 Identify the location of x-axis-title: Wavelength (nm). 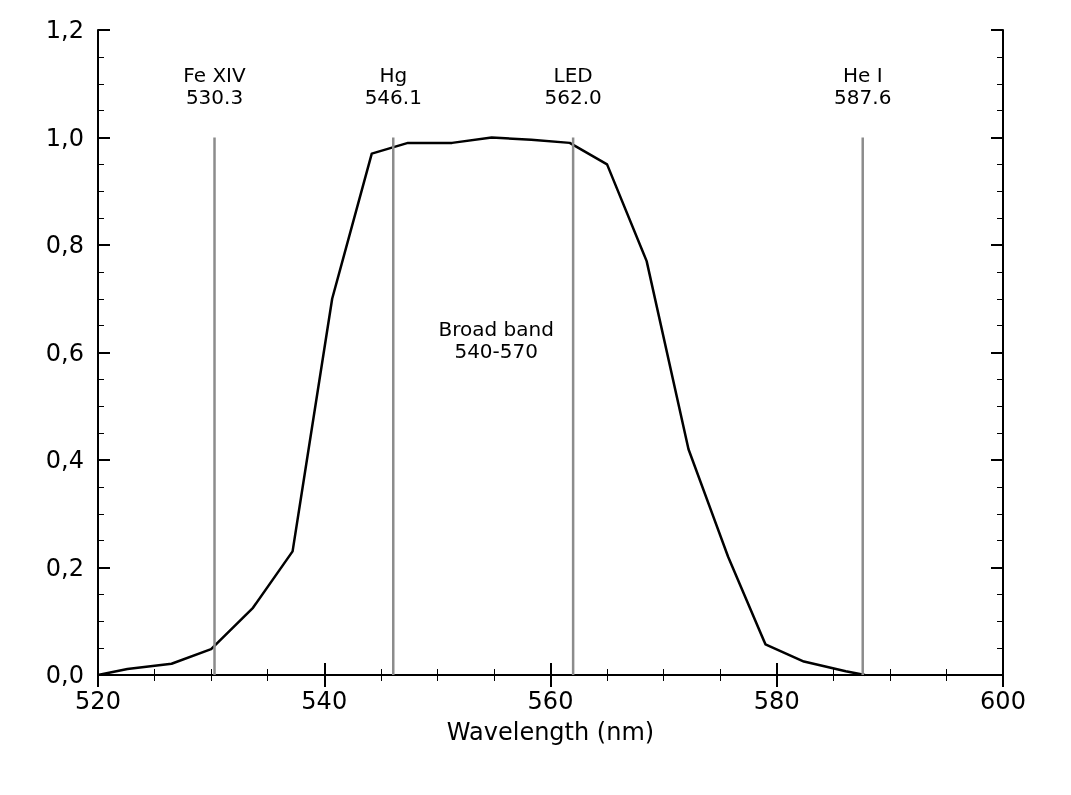
(550, 732).